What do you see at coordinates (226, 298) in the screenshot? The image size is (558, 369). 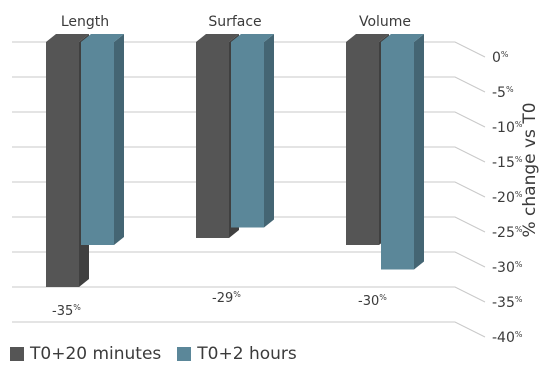 I see `data-label: -29%` at bounding box center [226, 298].